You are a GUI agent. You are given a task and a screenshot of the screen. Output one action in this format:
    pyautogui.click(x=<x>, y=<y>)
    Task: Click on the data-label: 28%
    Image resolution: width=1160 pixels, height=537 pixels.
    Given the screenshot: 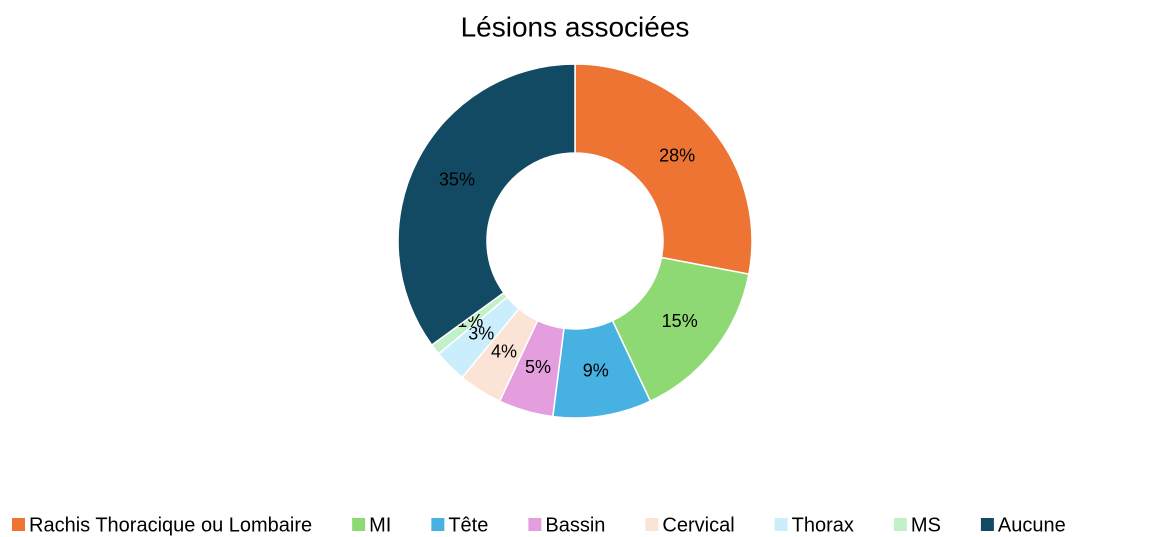 What is the action you would take?
    pyautogui.click(x=677, y=155)
    